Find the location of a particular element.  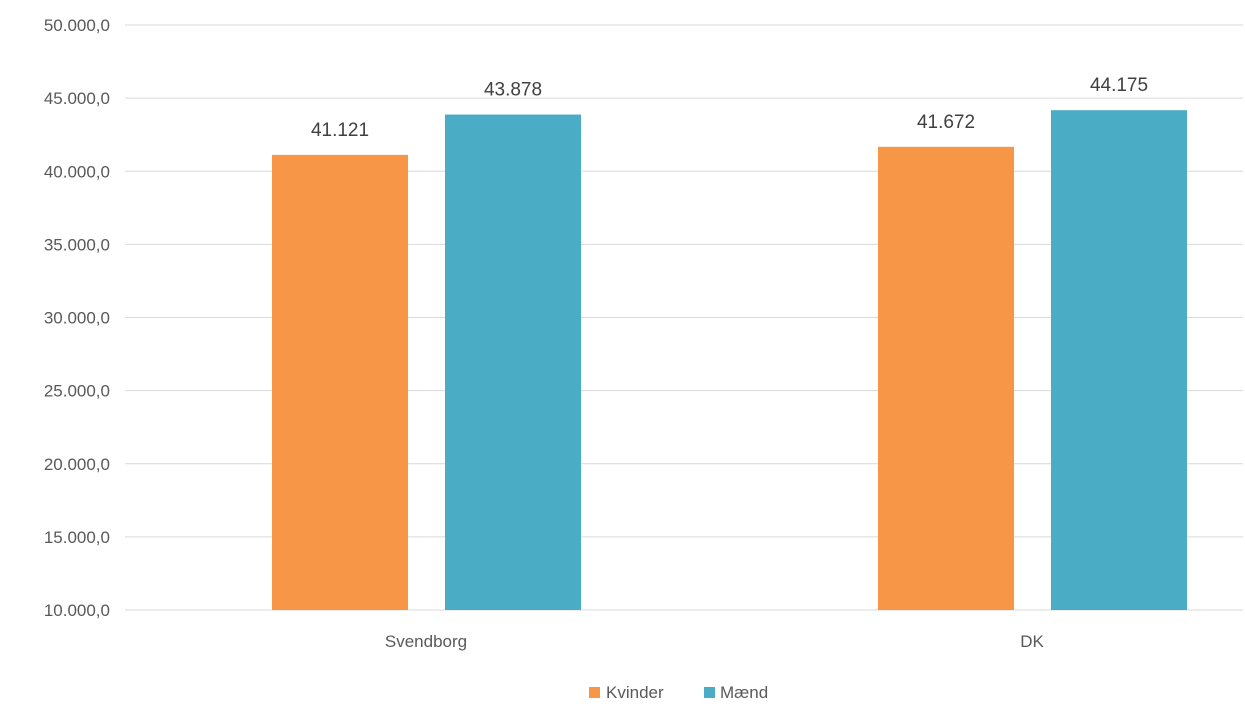

bar-kvinder-svendborg is located at coordinates (340, 382).